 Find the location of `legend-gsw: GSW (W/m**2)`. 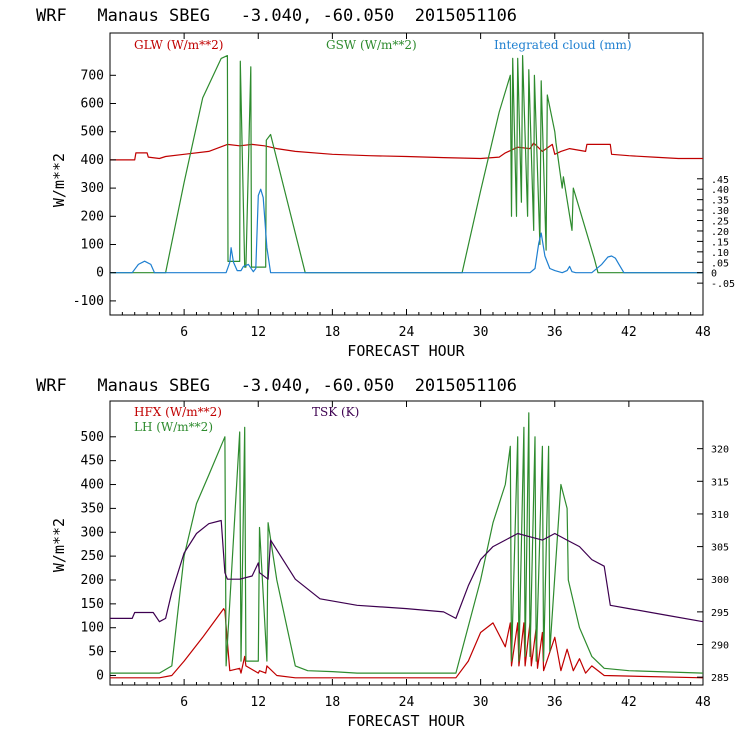

legend-gsw: GSW (W/m**2) is located at coordinates (371, 45).